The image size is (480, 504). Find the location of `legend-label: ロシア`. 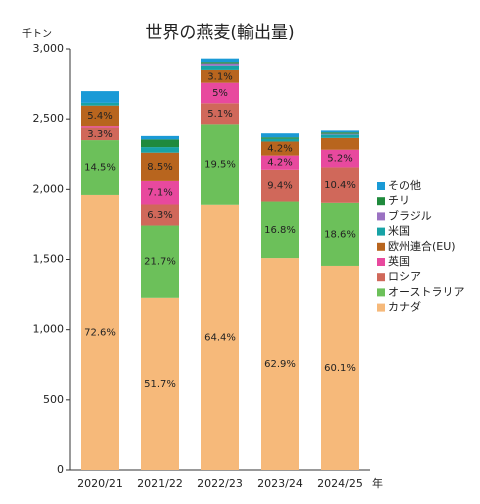

legend-label: ロシア is located at coordinates (404, 276).